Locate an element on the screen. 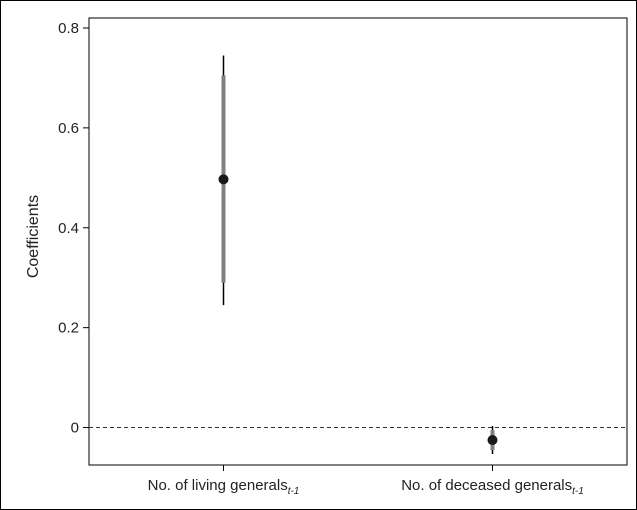 The image size is (637, 510). x-tick-label: No. of deceased generalst-1 is located at coordinates (492, 487).